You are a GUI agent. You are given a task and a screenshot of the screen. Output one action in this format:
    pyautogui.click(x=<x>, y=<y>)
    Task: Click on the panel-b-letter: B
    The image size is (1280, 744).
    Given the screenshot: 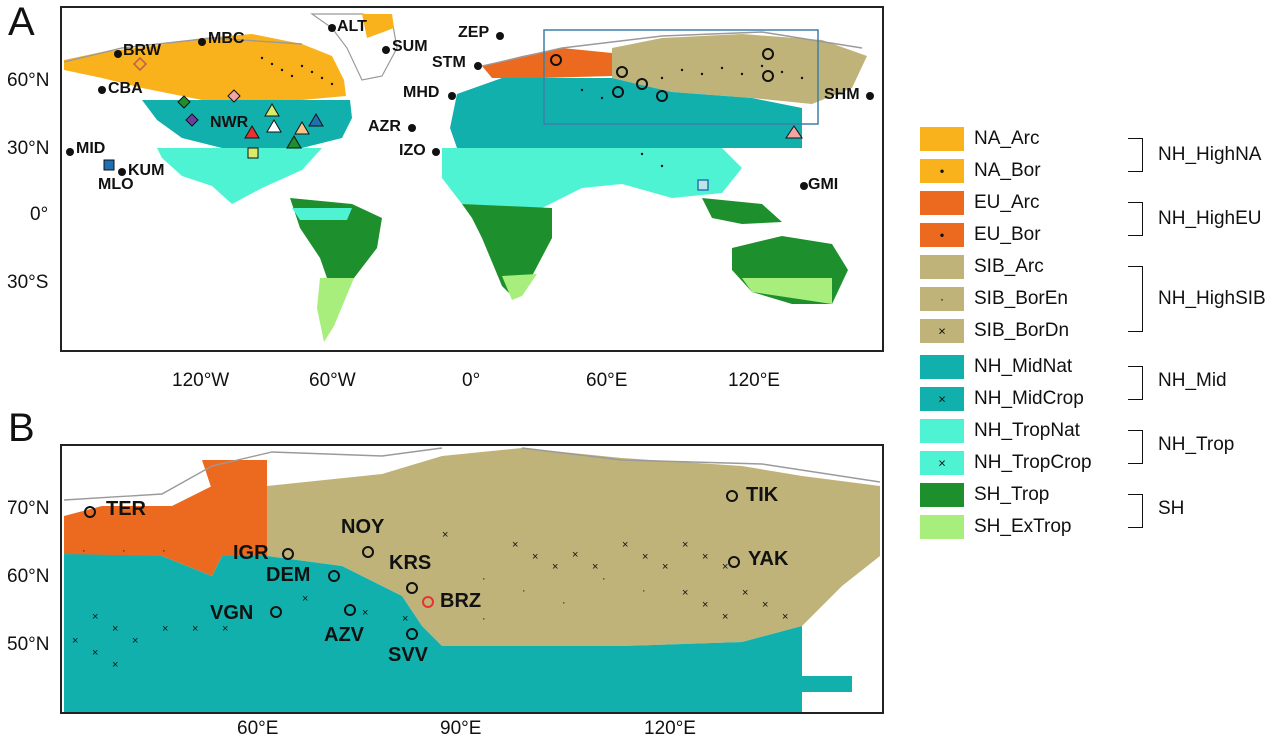 What is the action you would take?
    pyautogui.click(x=21, y=428)
    